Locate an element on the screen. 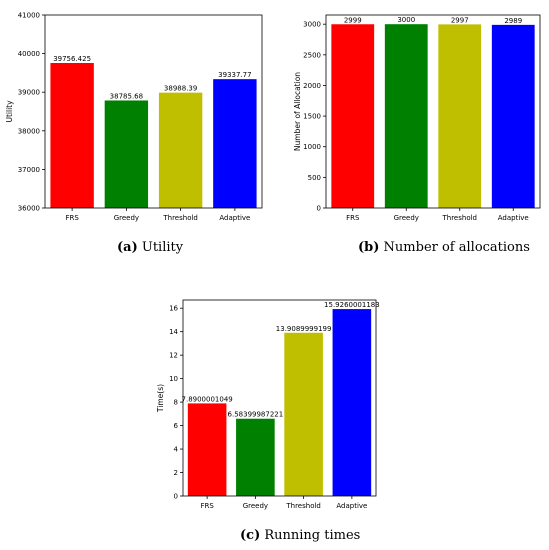 This screenshot has width=549, height=550. caption-c-text: Running times is located at coordinates (312, 535).